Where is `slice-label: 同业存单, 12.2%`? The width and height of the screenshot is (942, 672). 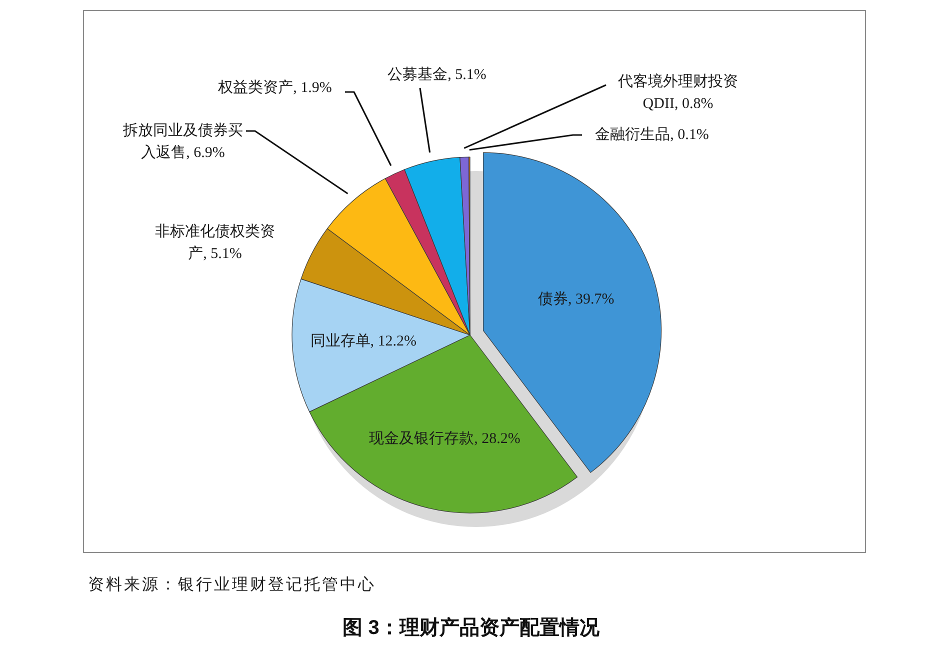 slice-label: 同业存单, 12.2% is located at coordinates (363, 341).